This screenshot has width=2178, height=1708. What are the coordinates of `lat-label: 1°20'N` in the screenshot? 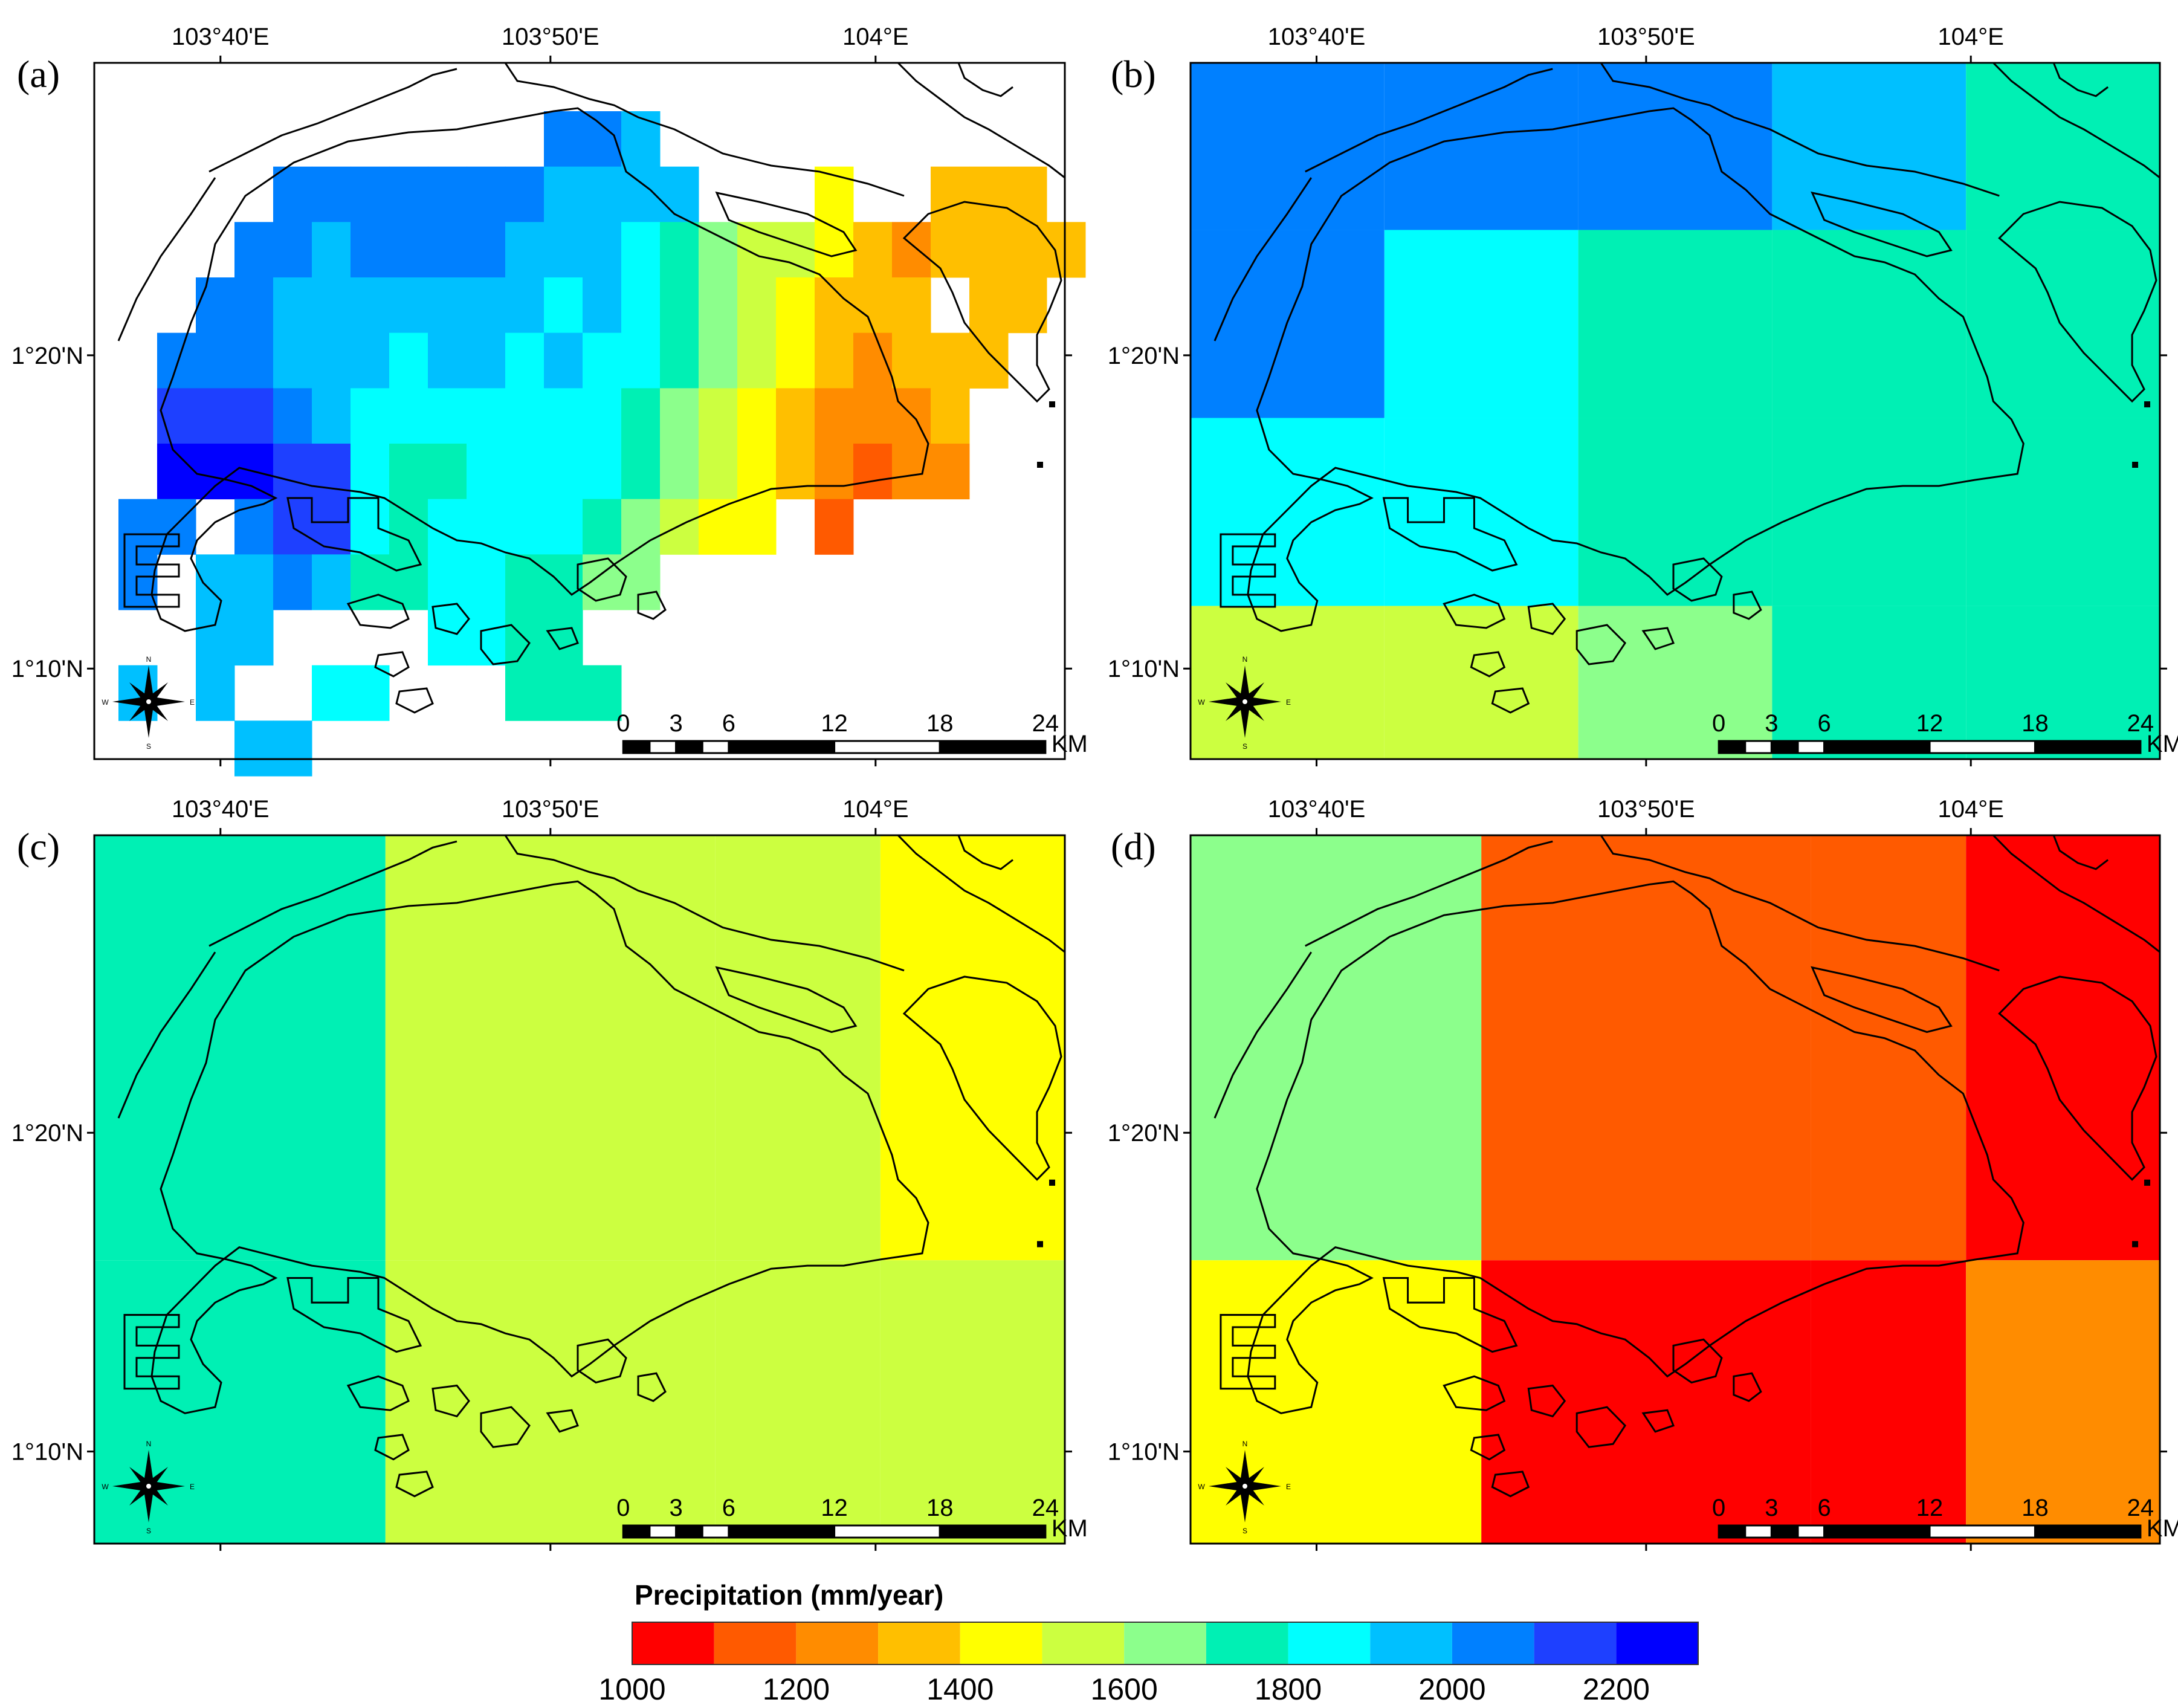 It's located at (1144, 356).